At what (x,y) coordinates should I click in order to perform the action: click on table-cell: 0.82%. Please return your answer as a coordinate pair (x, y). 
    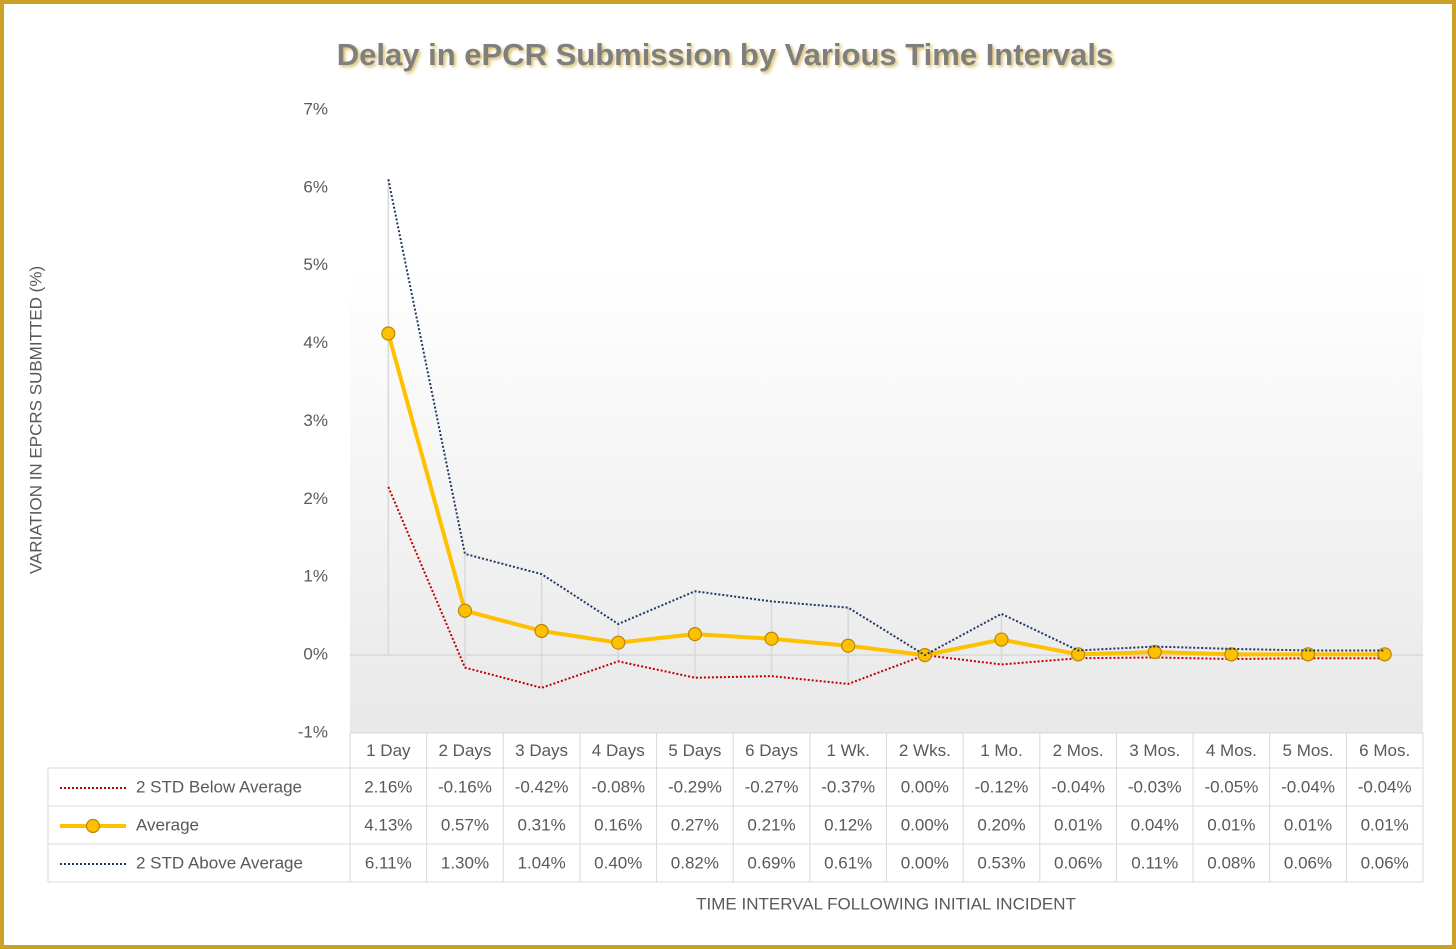
    Looking at the image, I should click on (695, 862).